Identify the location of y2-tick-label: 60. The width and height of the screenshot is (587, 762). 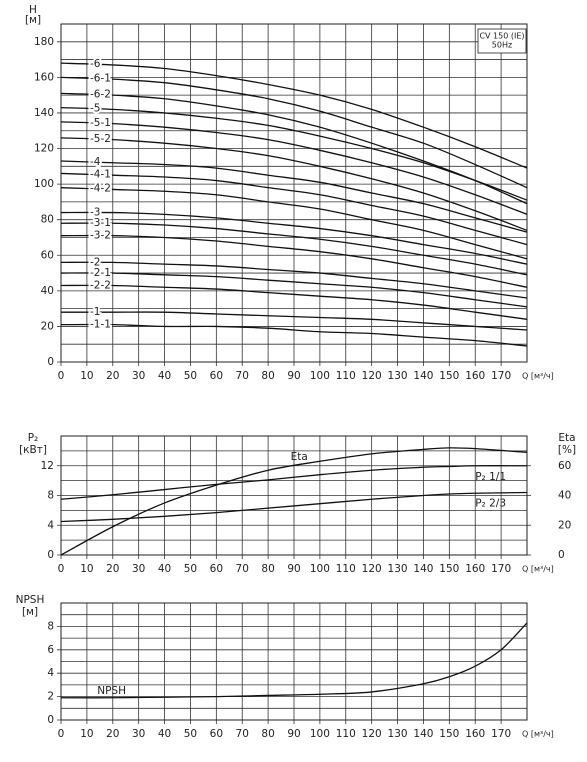
(564, 466).